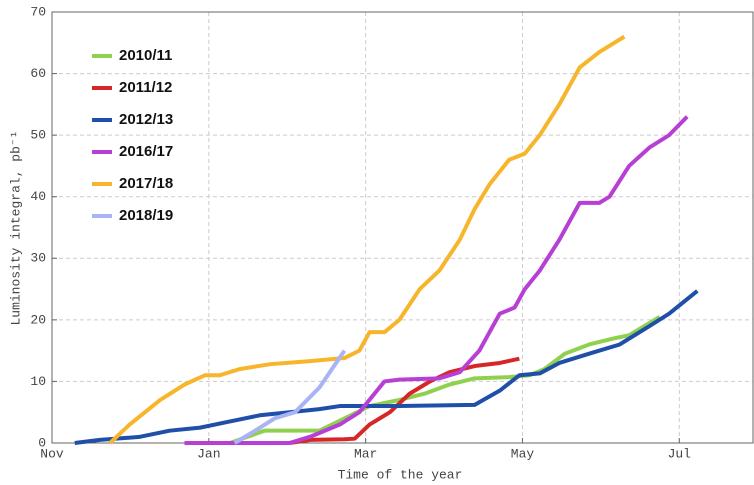 The height and width of the screenshot is (485, 754). I want to click on y-tick-label: 50, so click(38, 135).